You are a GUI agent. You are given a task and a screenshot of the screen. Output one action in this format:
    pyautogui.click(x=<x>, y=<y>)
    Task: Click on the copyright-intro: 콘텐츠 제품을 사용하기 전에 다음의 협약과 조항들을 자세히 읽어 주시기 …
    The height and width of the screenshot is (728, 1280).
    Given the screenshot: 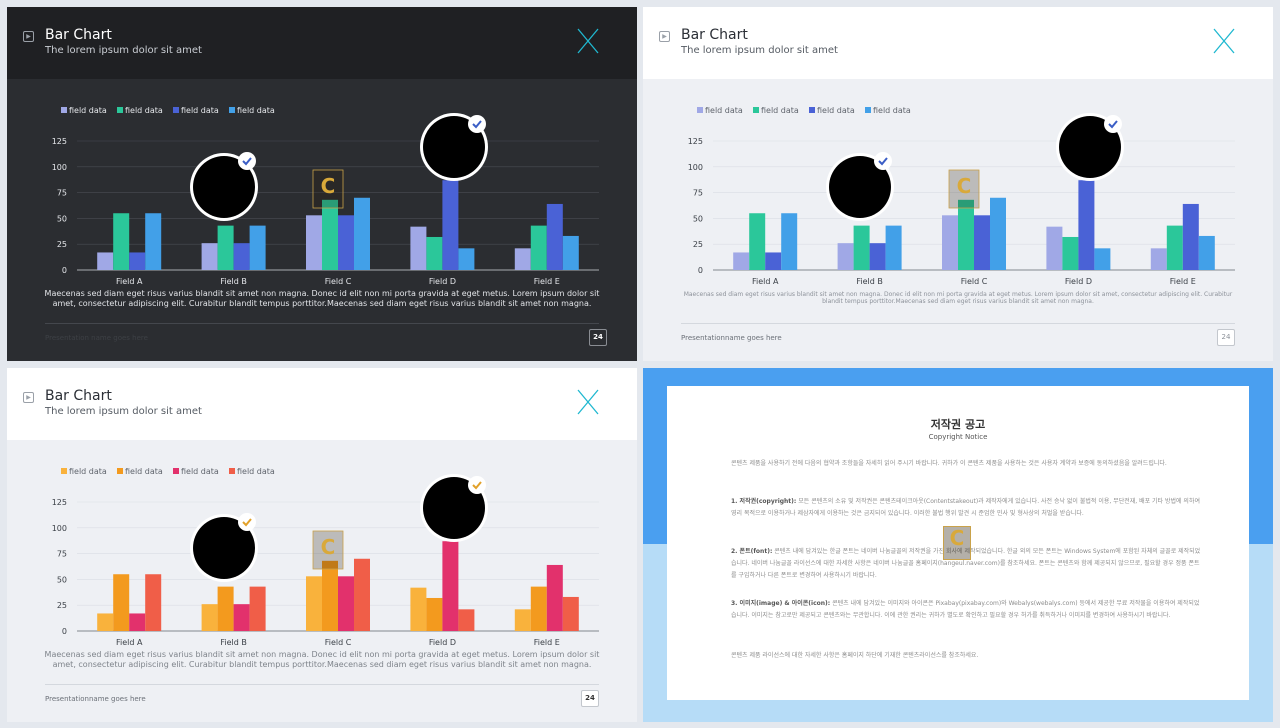 What is the action you would take?
    pyautogui.click(x=949, y=463)
    